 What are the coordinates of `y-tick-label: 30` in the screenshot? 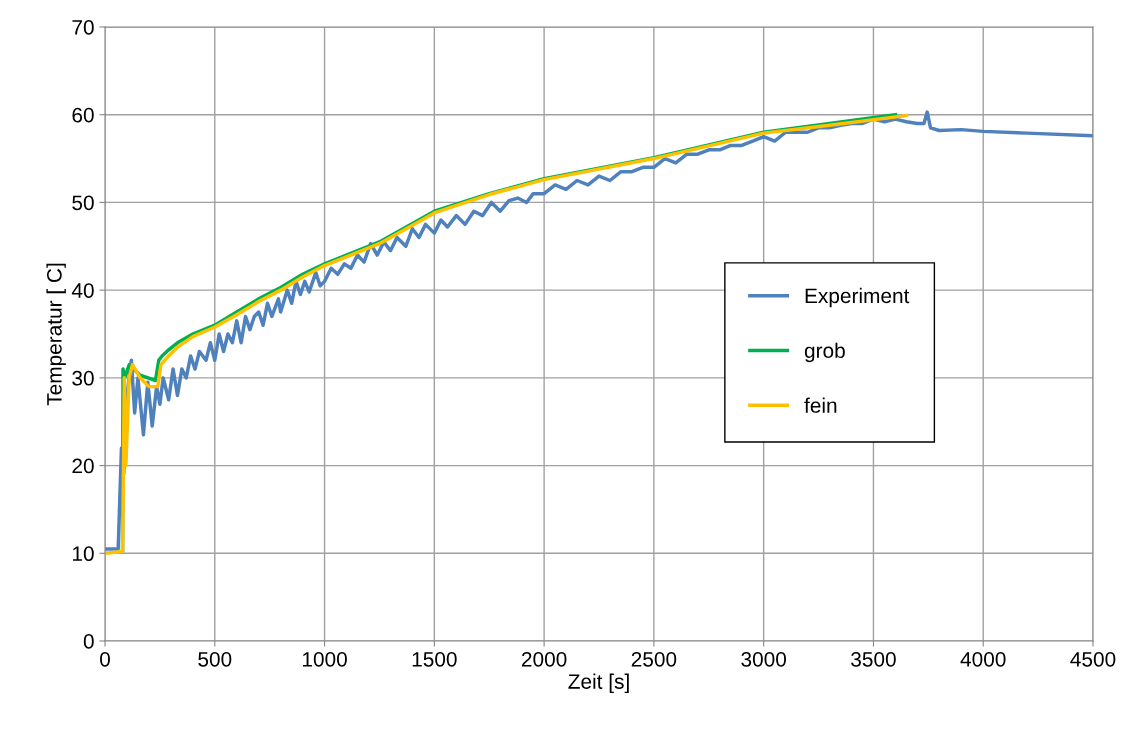 It's located at (83, 378).